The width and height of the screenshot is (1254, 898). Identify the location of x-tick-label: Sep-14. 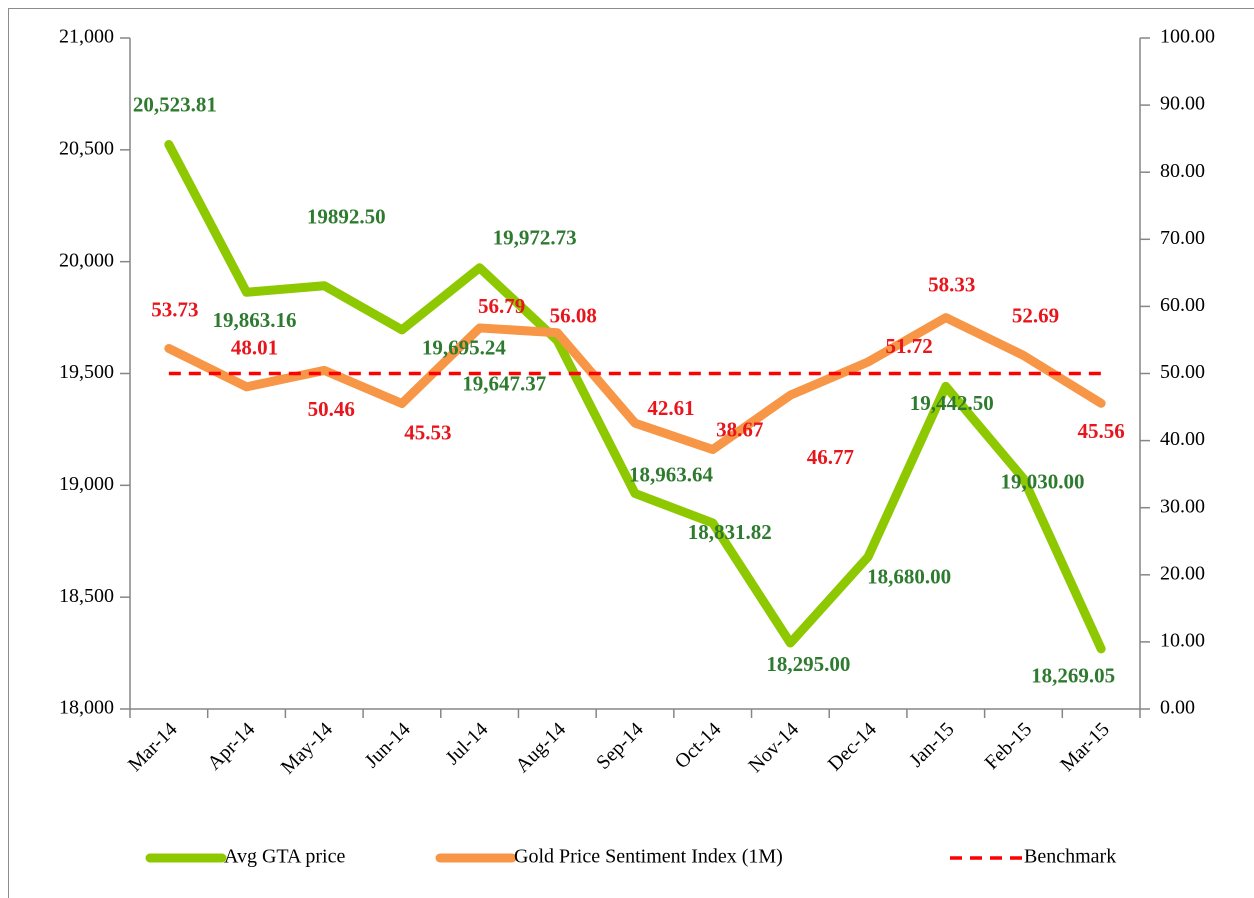
(620, 746).